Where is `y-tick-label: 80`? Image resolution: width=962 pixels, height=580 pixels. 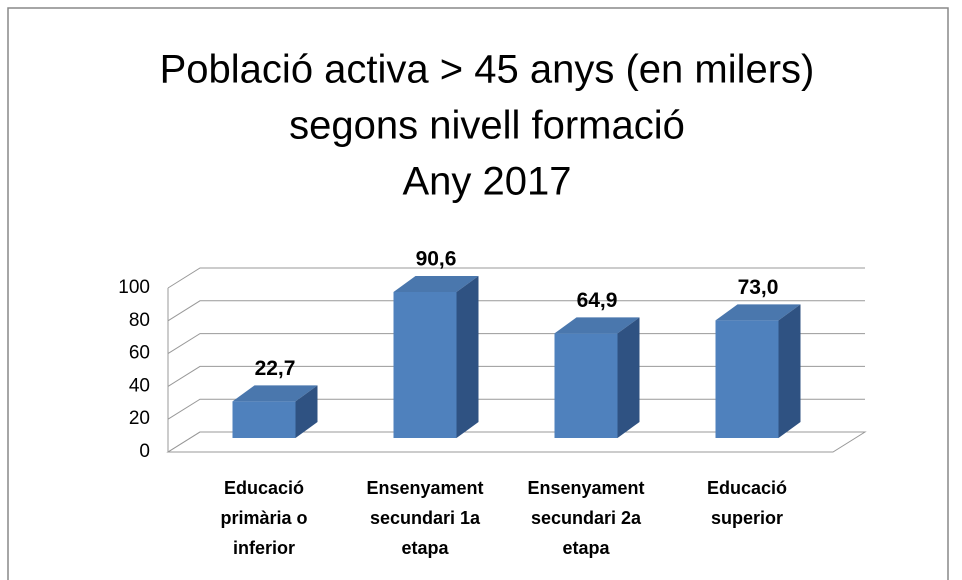
y-tick-label: 80 is located at coordinates (139, 320).